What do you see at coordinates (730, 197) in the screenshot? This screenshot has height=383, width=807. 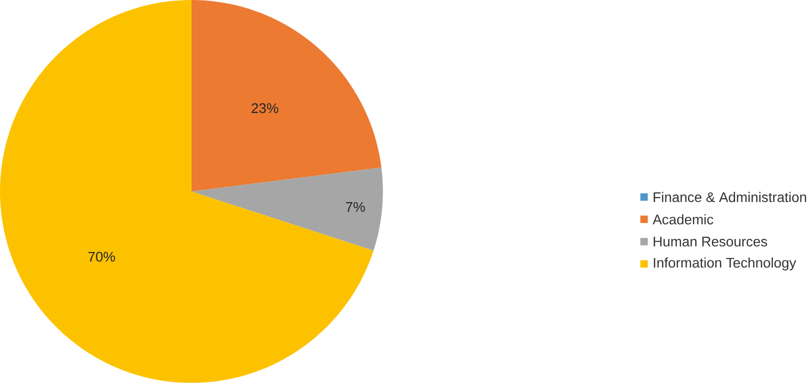 I see `legend-label: Finance & Administration` at bounding box center [730, 197].